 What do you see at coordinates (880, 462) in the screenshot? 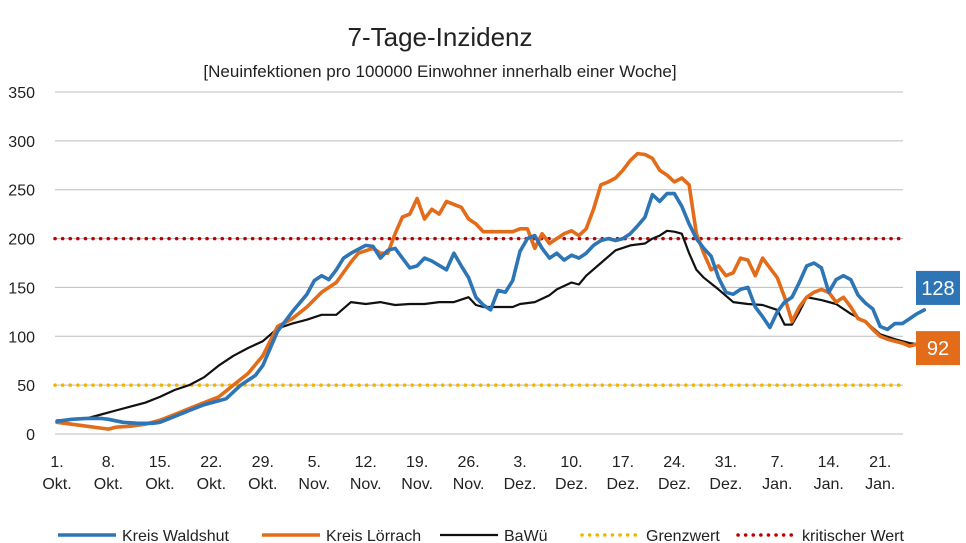
I see `x-tick-day: 21.` at bounding box center [880, 462].